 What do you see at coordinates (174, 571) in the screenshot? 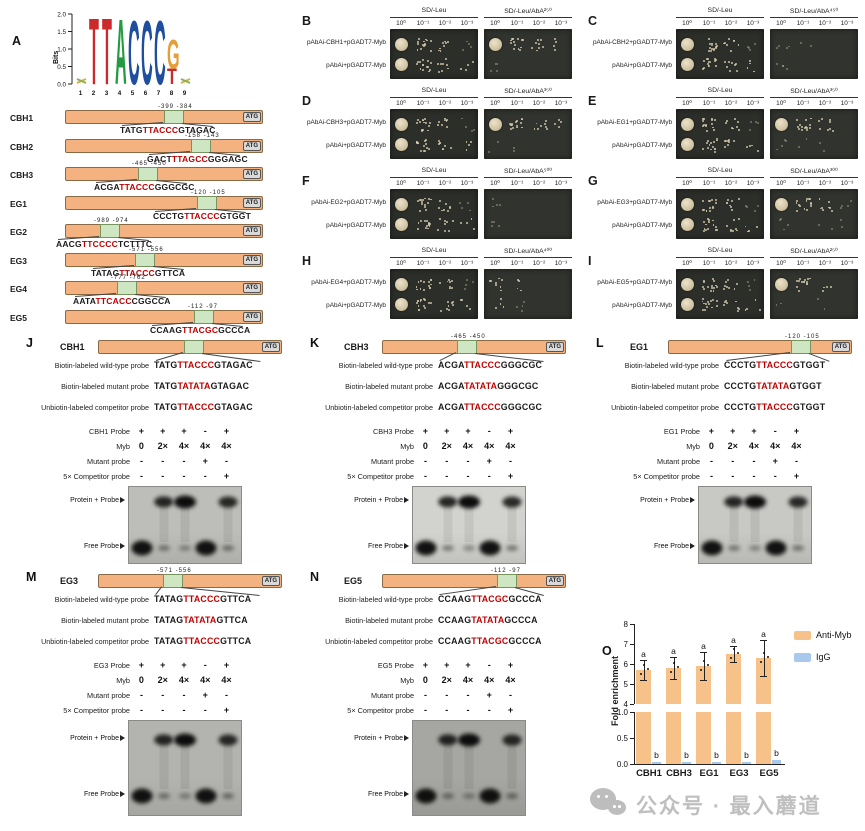
I see `motif-coordinates: -571 -556` at bounding box center [174, 571].